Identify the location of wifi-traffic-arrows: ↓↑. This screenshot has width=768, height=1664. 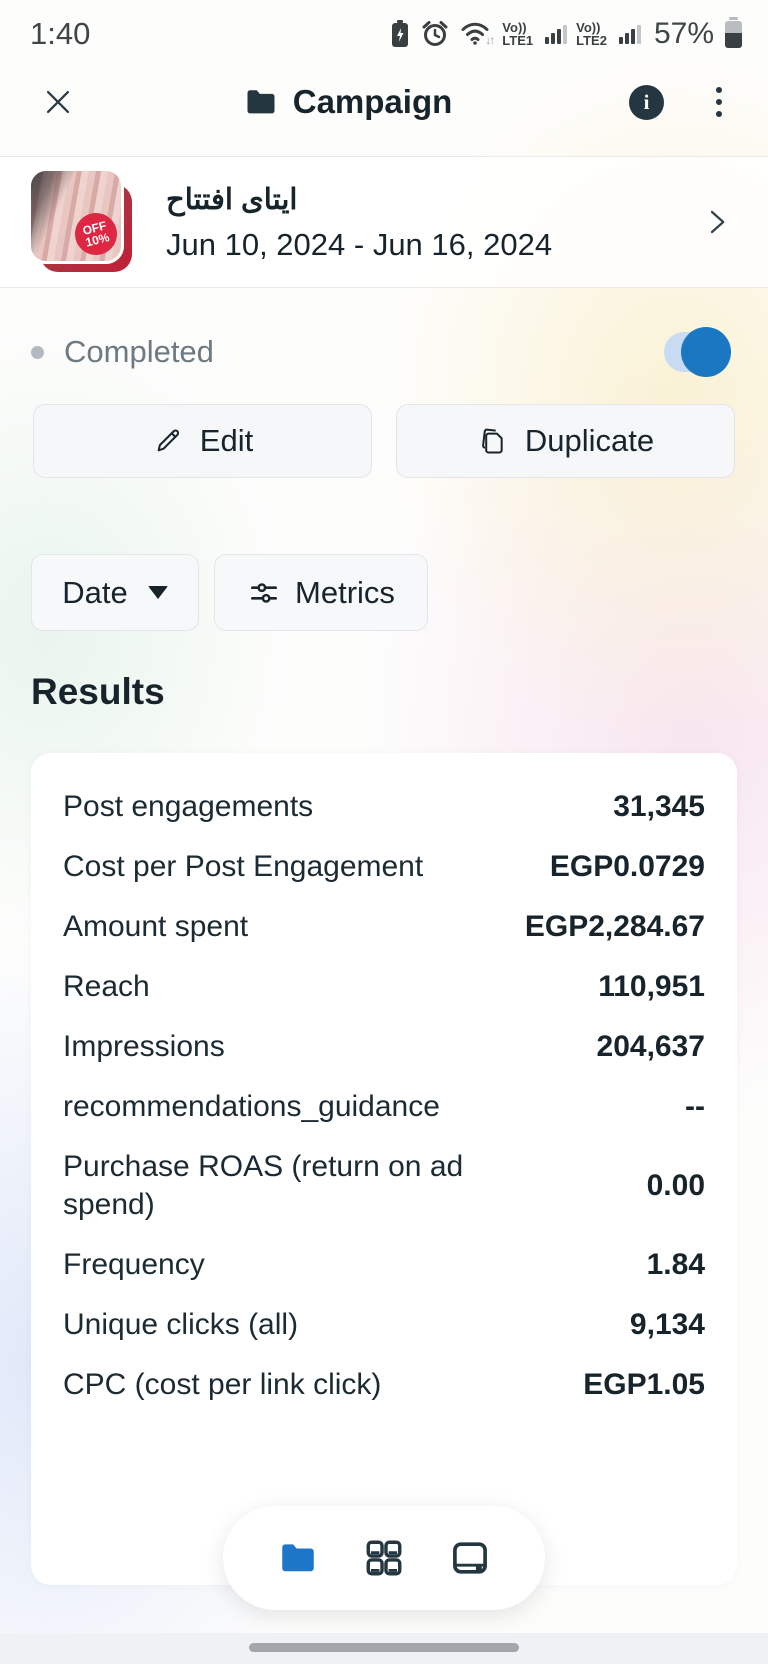
(490, 40).